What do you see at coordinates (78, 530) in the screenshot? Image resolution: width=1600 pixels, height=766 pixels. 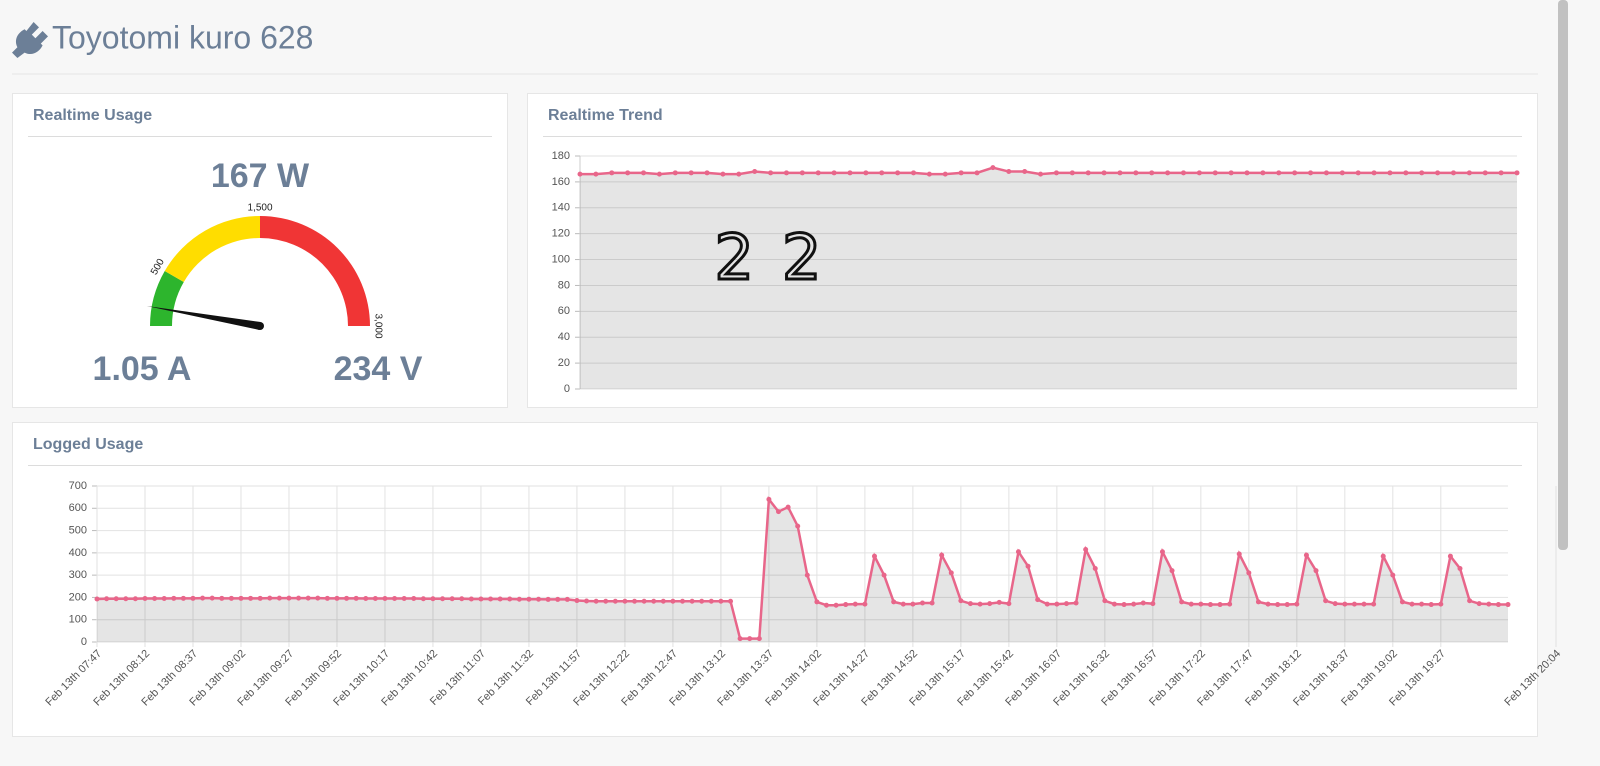 I see `y-tick-label: 500` at bounding box center [78, 530].